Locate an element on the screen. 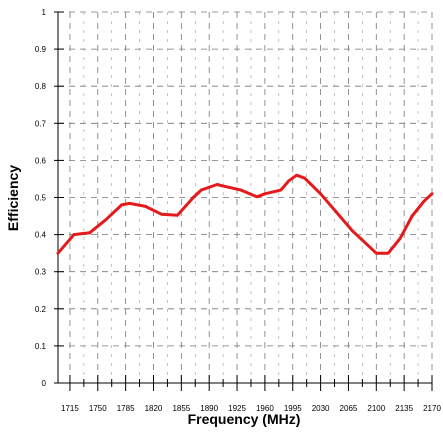 The width and height of the screenshot is (443, 432). y-tick-label: 0.6 is located at coordinates (41, 160).